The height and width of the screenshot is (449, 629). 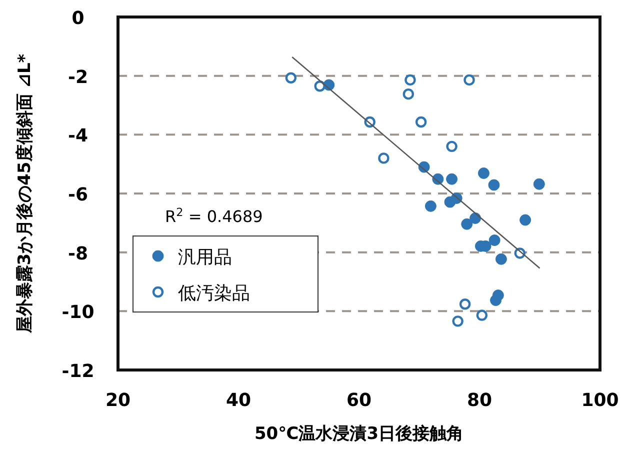 I want to click on x-tick-label: 40, so click(x=239, y=400).